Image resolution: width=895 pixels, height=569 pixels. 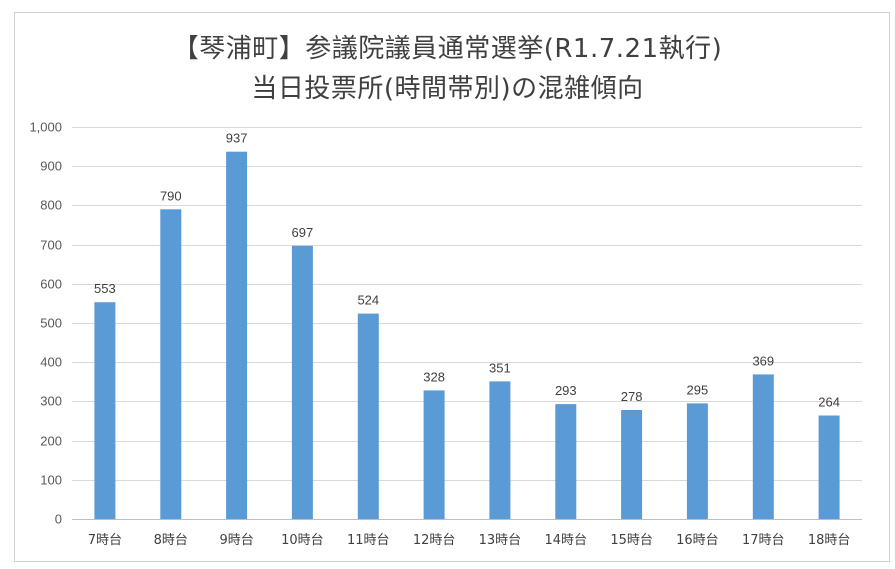 What do you see at coordinates (447, 89) in the screenshot?
I see `chart-title-line-2: 当日投票所(時間帯別)の混雑傾向` at bounding box center [447, 89].